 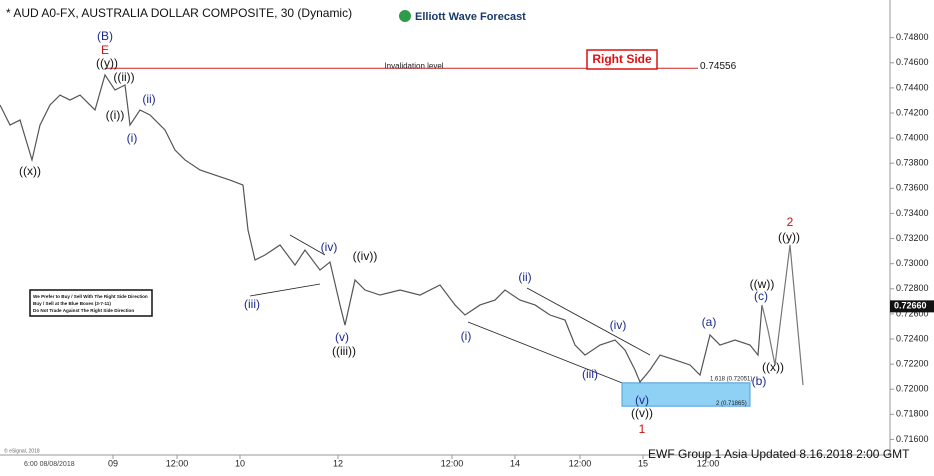 What do you see at coordinates (782, 315) in the screenshot?
I see `price-line` at bounding box center [782, 315].